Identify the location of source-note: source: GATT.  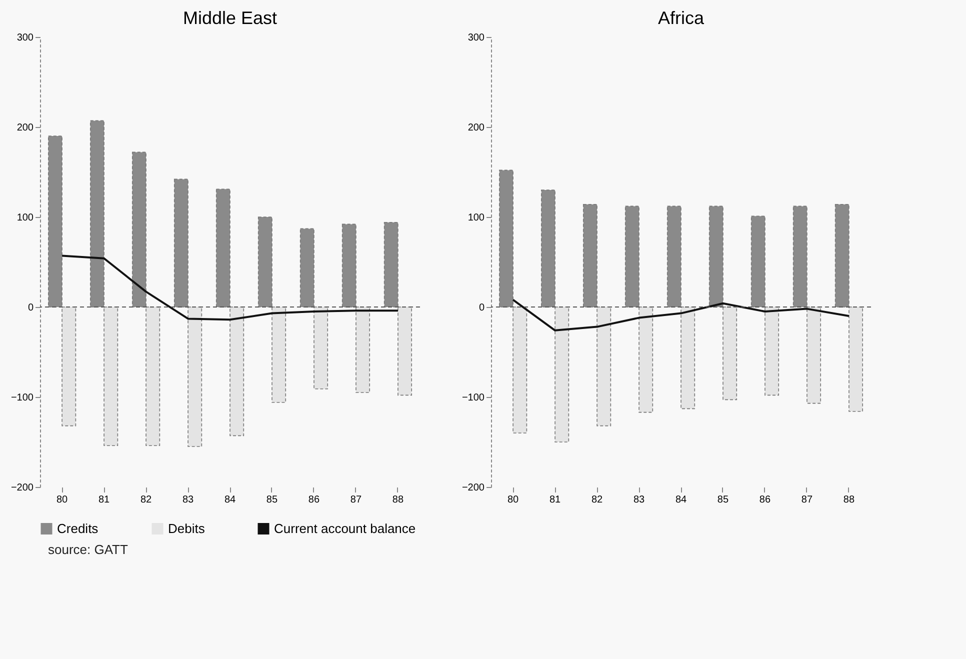
(88, 549).